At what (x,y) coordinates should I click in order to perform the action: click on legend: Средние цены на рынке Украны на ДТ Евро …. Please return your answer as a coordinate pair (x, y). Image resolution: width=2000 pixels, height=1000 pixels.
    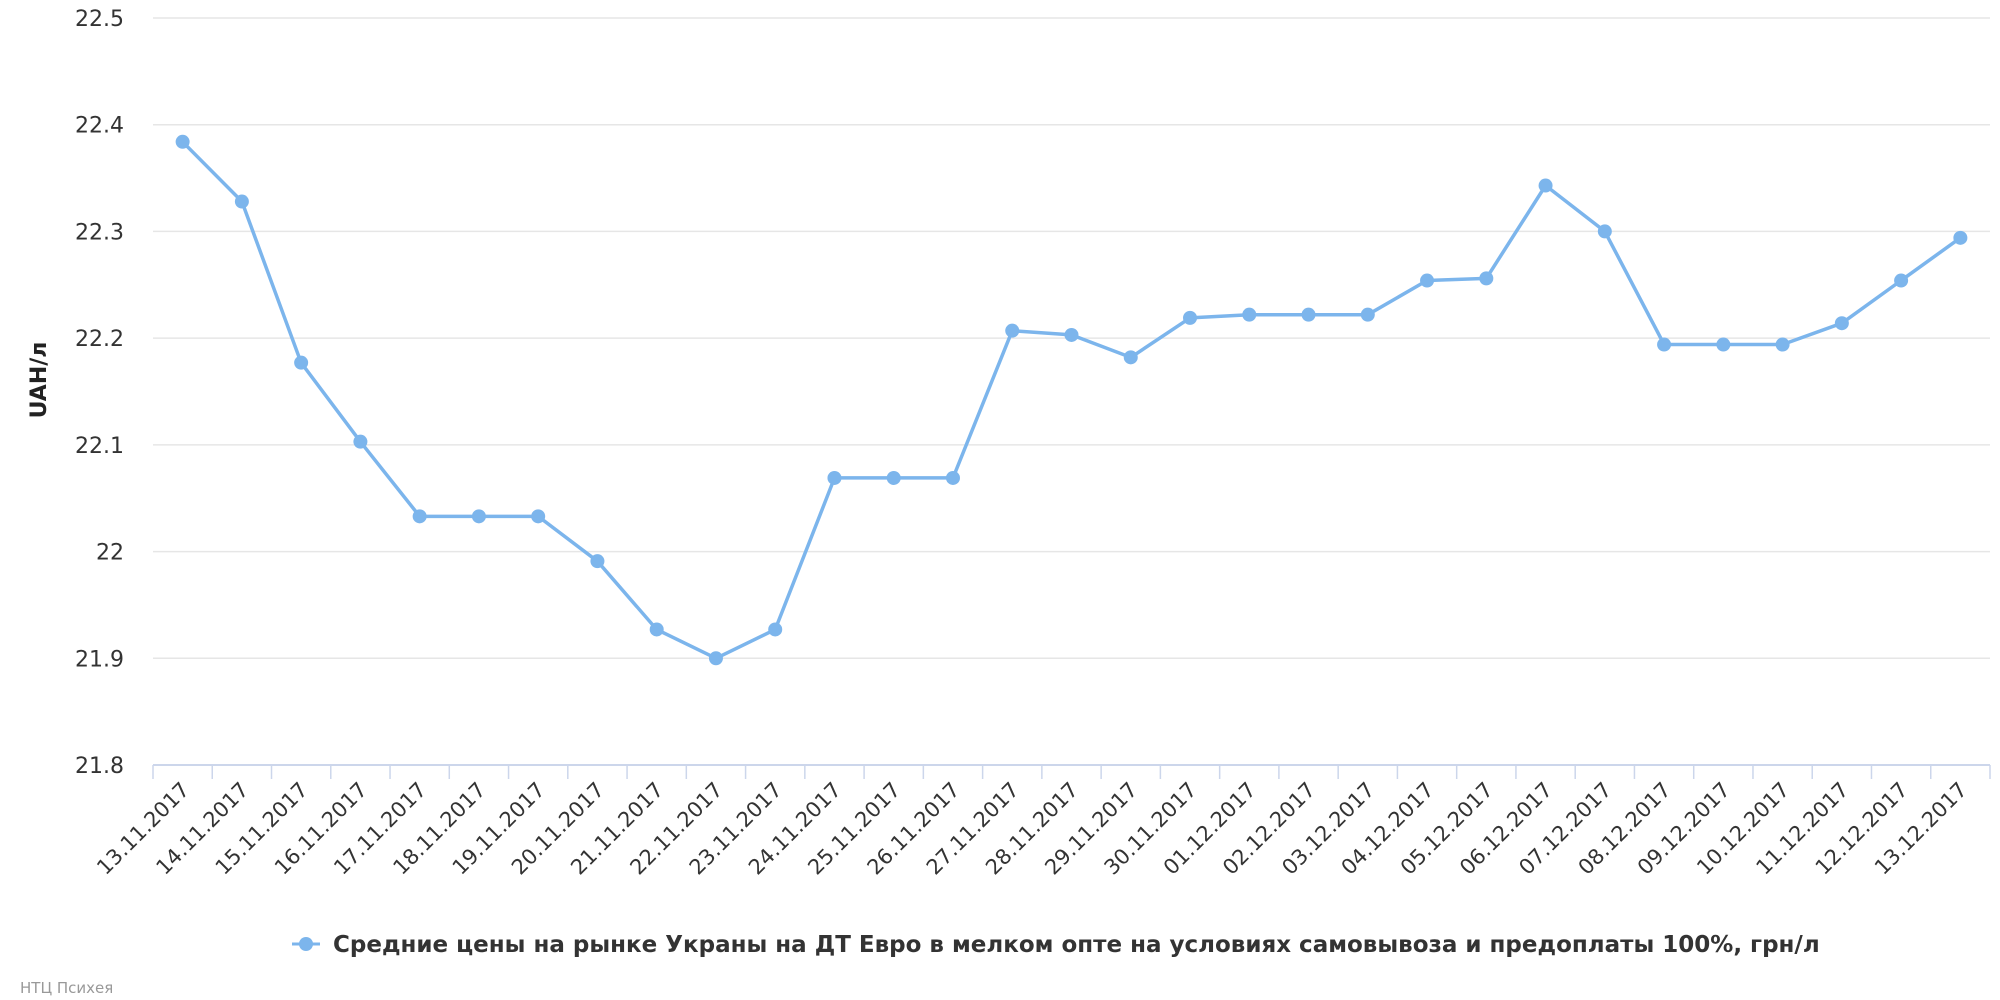
    Looking at the image, I should click on (1056, 945).